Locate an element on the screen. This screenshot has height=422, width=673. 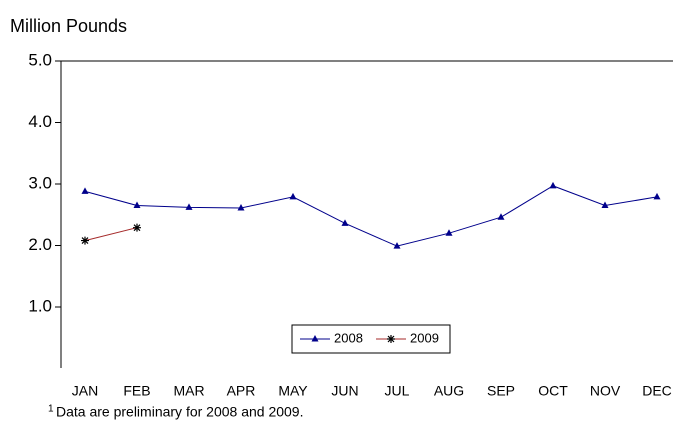
x-tick-label: OCT is located at coordinates (553, 391).